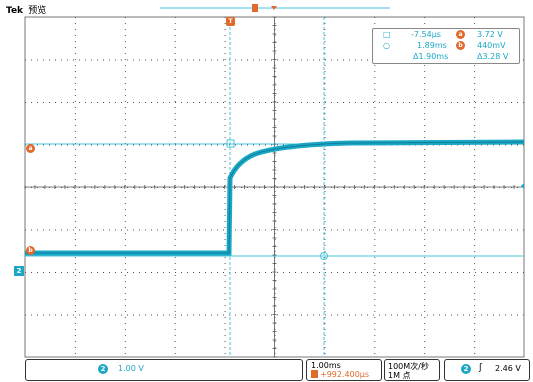 This screenshot has height=382, width=533. What do you see at coordinates (408, 366) in the screenshot?
I see `sample-rate-value: 100M次/秒` at bounding box center [408, 366].